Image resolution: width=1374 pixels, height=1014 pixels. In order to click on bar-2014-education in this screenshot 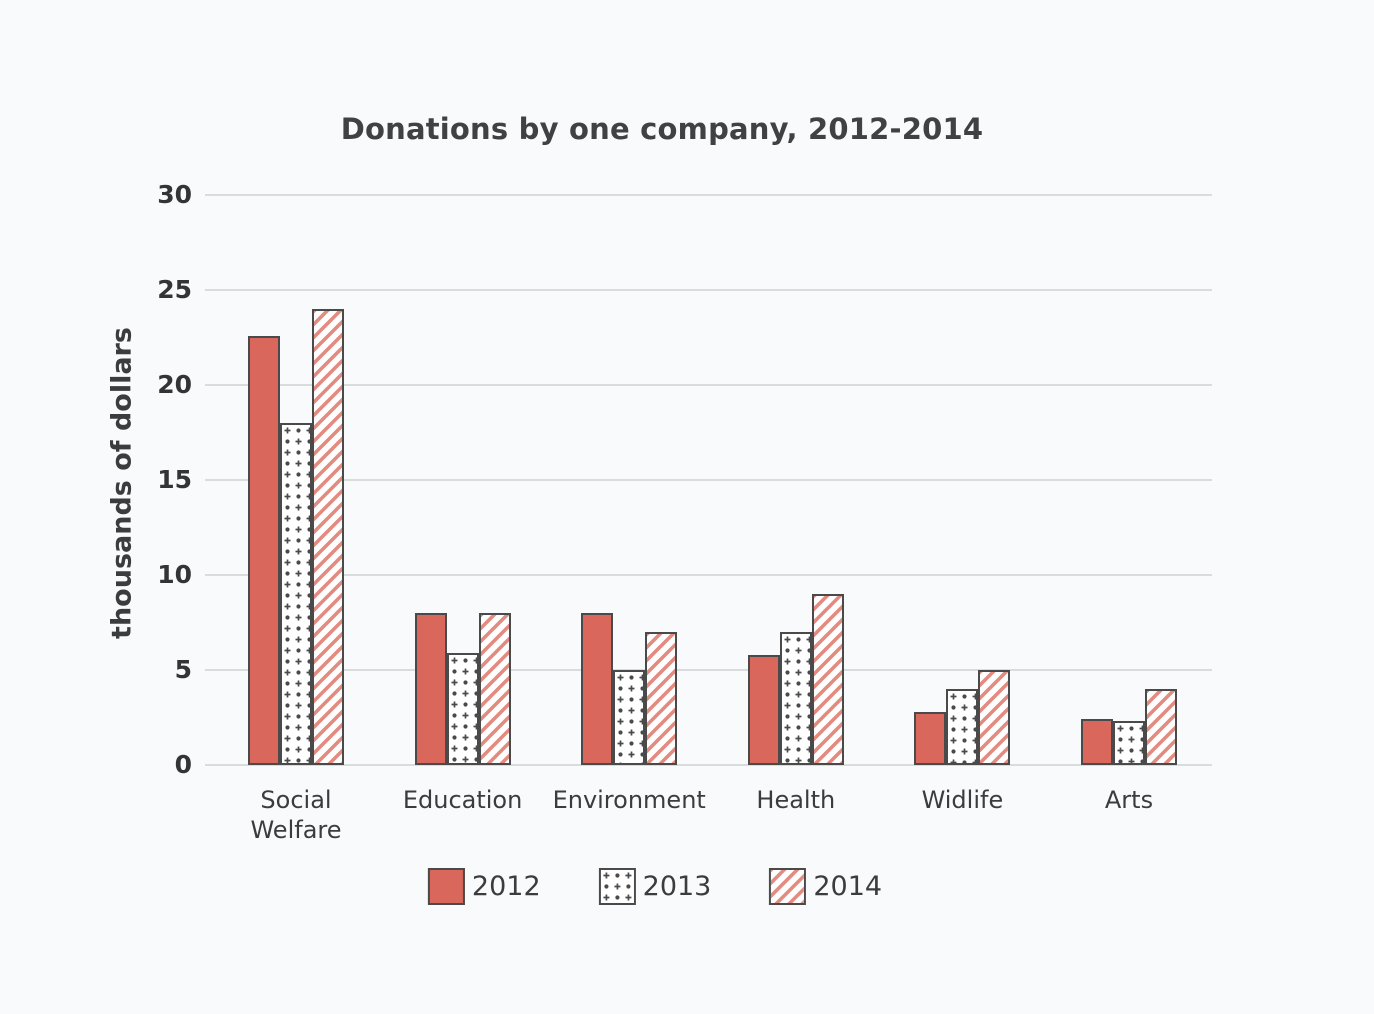, I will do `click(495, 689)`.